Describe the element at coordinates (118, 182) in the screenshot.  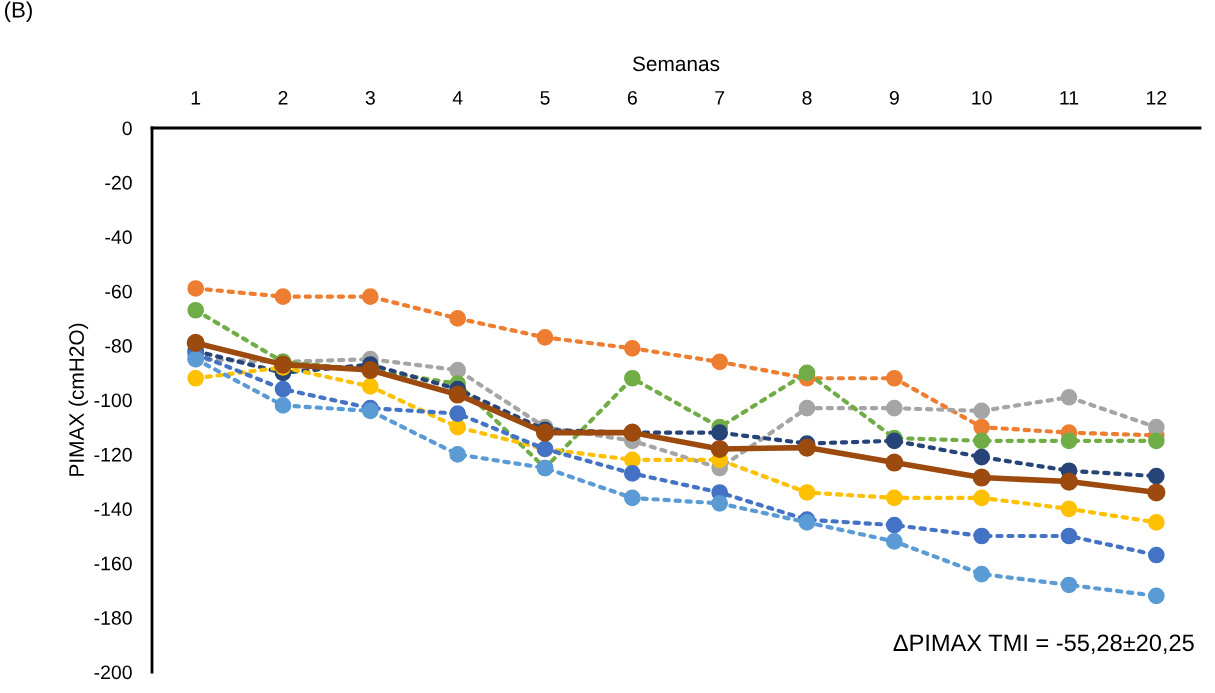
I see `y-tick-label: -20` at that location.